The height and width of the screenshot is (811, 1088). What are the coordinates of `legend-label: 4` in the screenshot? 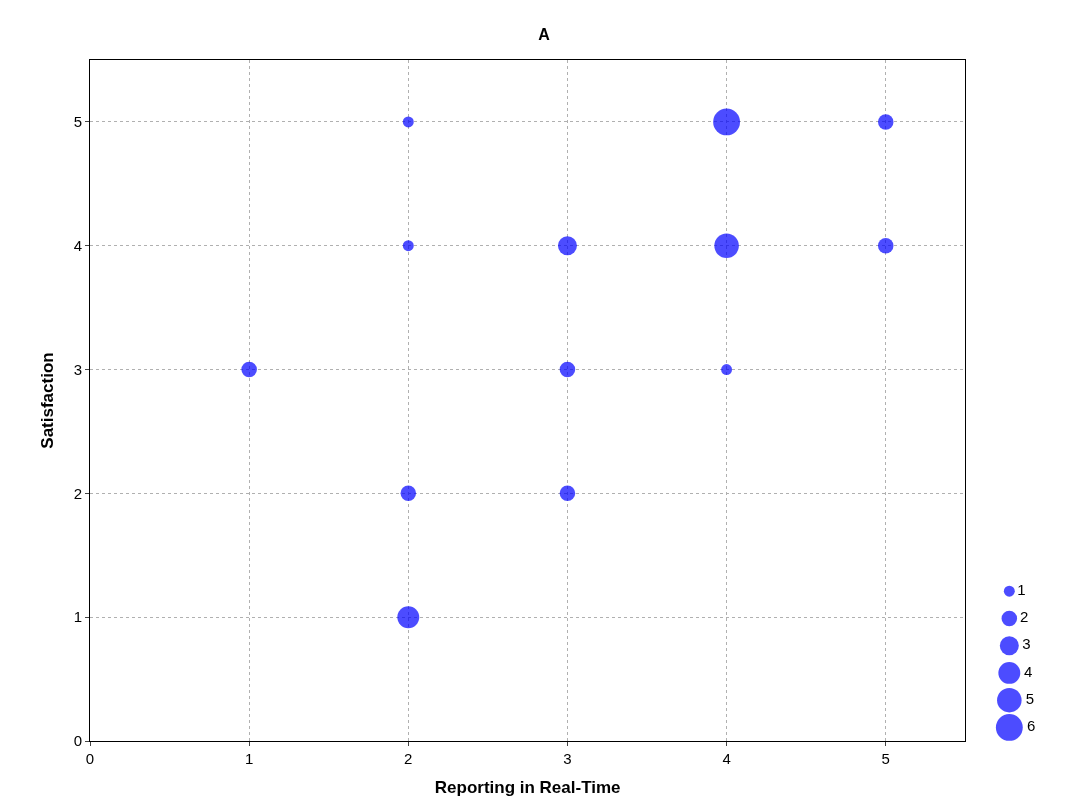 It's located at (1028, 671).